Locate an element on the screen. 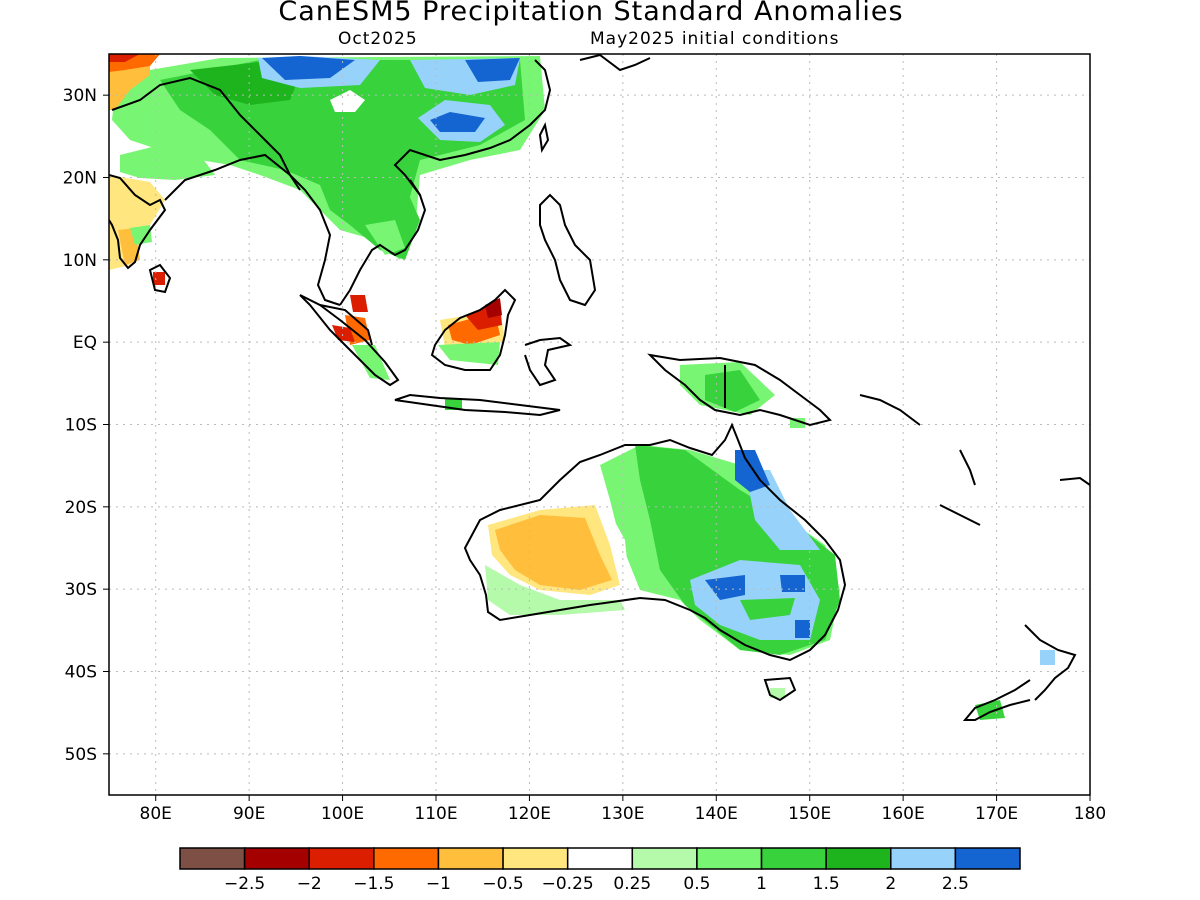 The height and width of the screenshot is (900, 1200). colorbar-label: 0.25 is located at coordinates (632, 884).